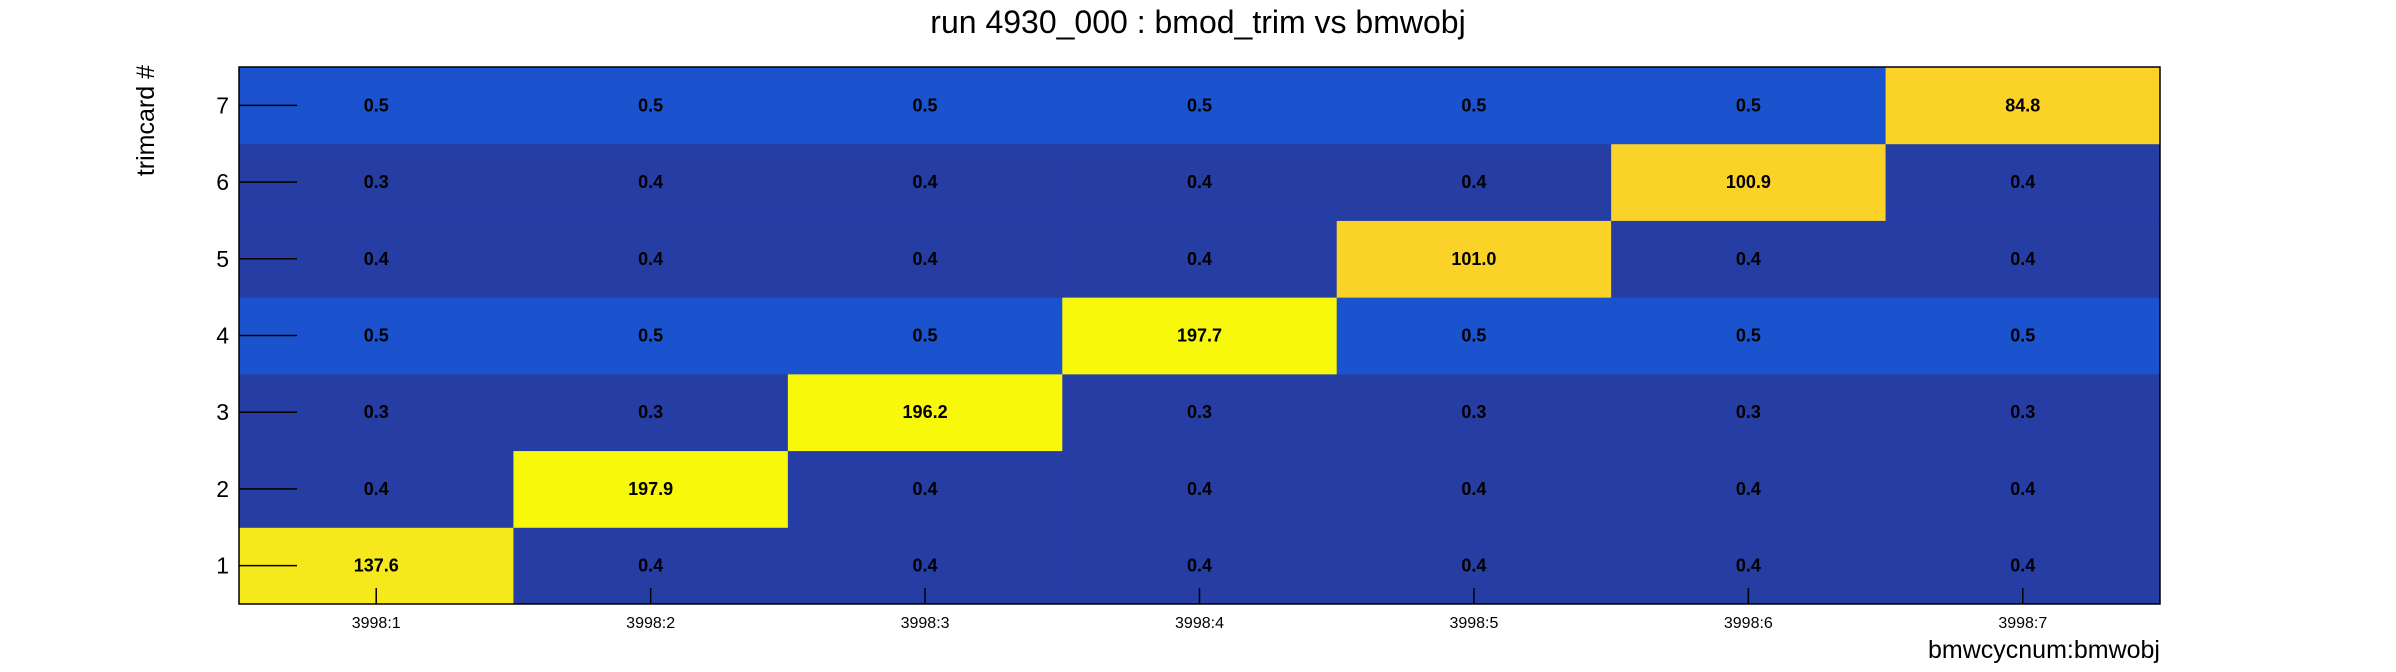 The width and height of the screenshot is (2396, 672). Describe the element at coordinates (376, 623) in the screenshot. I see `x-tick-label: 3998:1` at that location.